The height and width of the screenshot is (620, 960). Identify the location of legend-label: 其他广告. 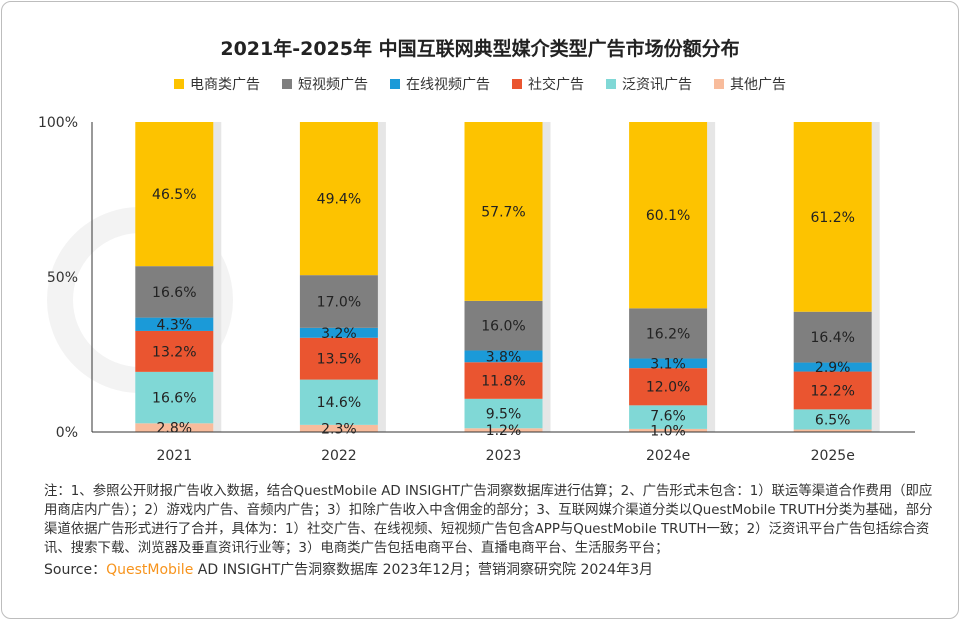
(758, 85).